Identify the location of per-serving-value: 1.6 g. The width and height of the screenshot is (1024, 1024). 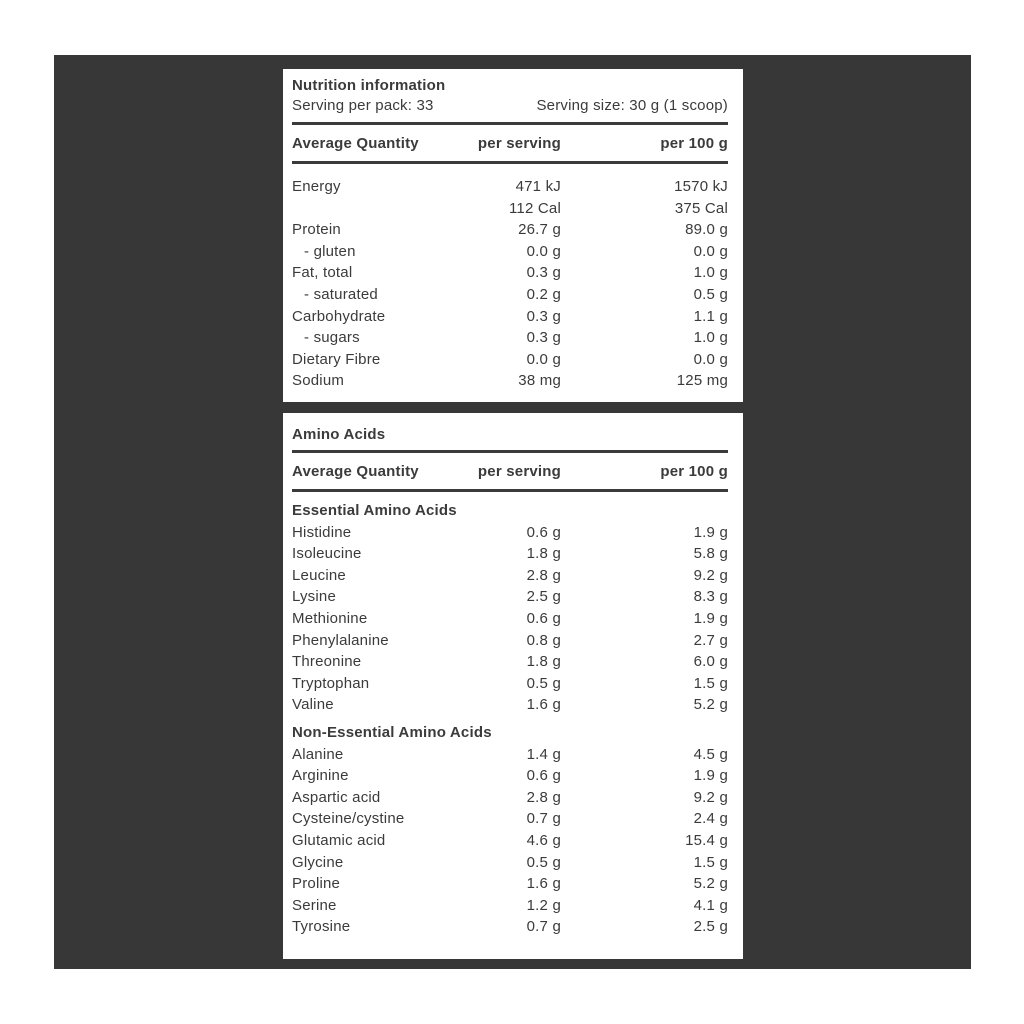
(543, 705).